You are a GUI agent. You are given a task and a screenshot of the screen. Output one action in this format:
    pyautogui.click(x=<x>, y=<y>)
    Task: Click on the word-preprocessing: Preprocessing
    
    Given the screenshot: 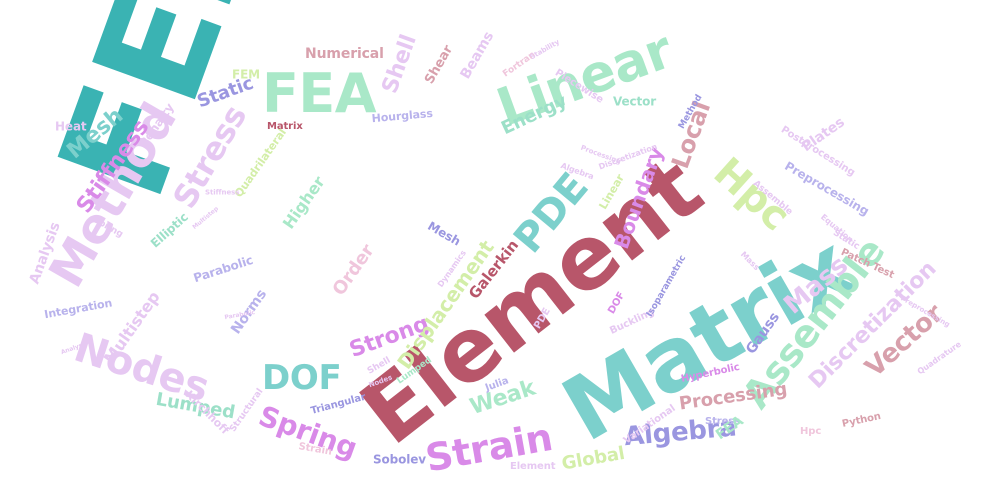 What is the action you would take?
    pyautogui.click(x=827, y=188)
    